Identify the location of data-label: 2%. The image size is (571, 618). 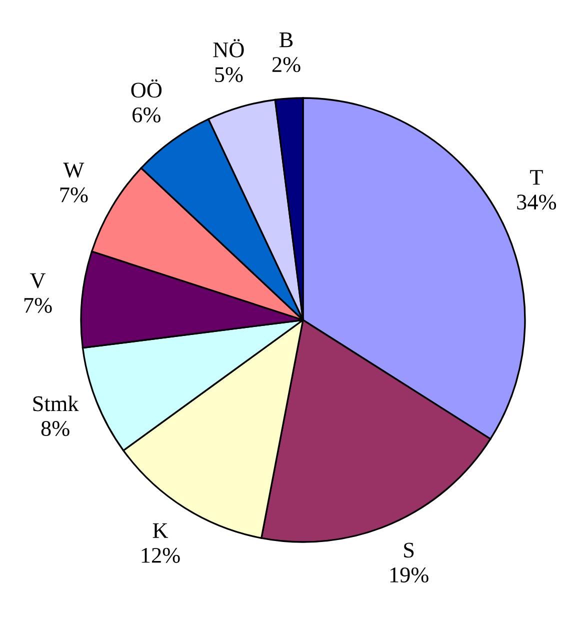
(286, 64).